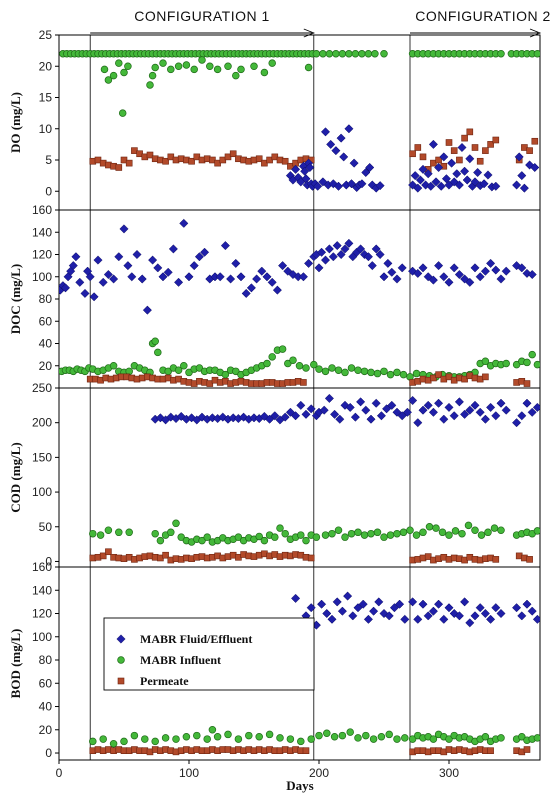 The height and width of the screenshot is (797, 550). I want to click on series-influent, so click(299, 83).